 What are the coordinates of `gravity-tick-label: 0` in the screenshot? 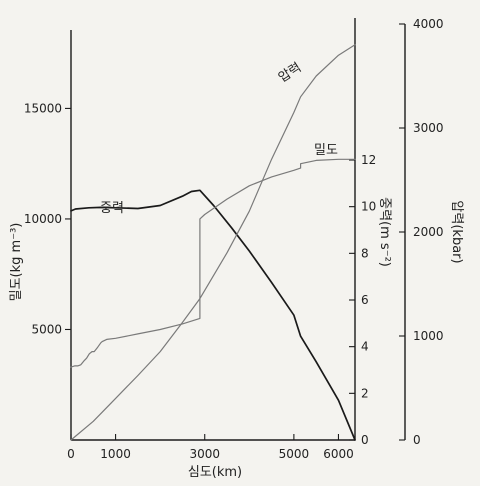 It's located at (365, 440).